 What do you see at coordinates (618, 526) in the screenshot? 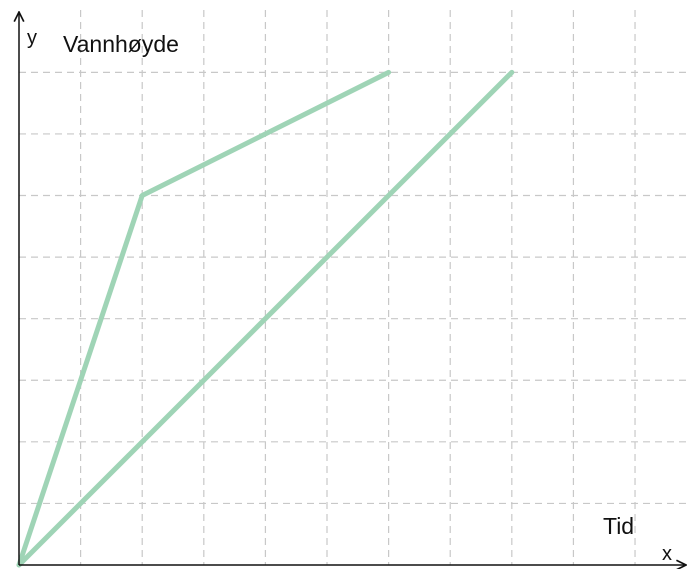
I see `x-axis-label: Tid` at bounding box center [618, 526].